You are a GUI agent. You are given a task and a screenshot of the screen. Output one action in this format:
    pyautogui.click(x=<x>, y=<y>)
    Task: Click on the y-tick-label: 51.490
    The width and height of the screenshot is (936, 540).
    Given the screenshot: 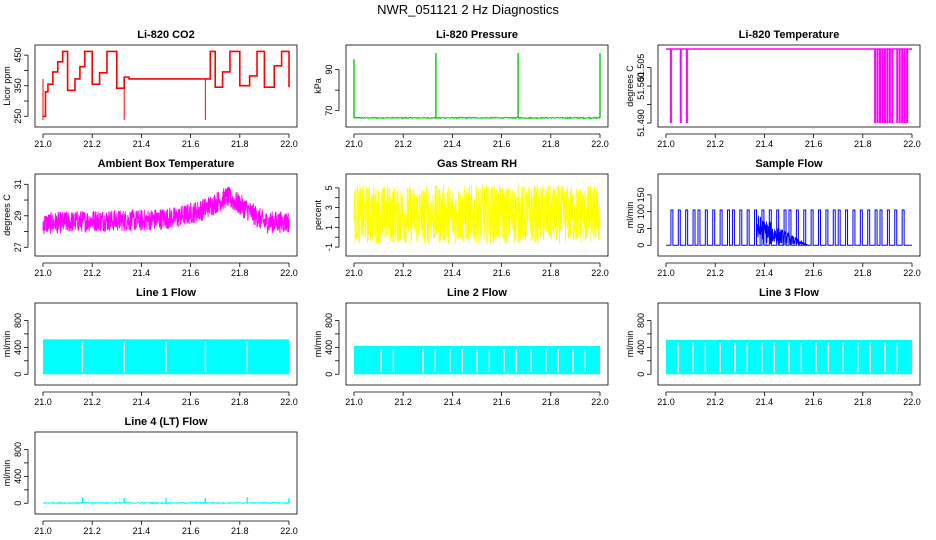 What is the action you would take?
    pyautogui.click(x=641, y=123)
    